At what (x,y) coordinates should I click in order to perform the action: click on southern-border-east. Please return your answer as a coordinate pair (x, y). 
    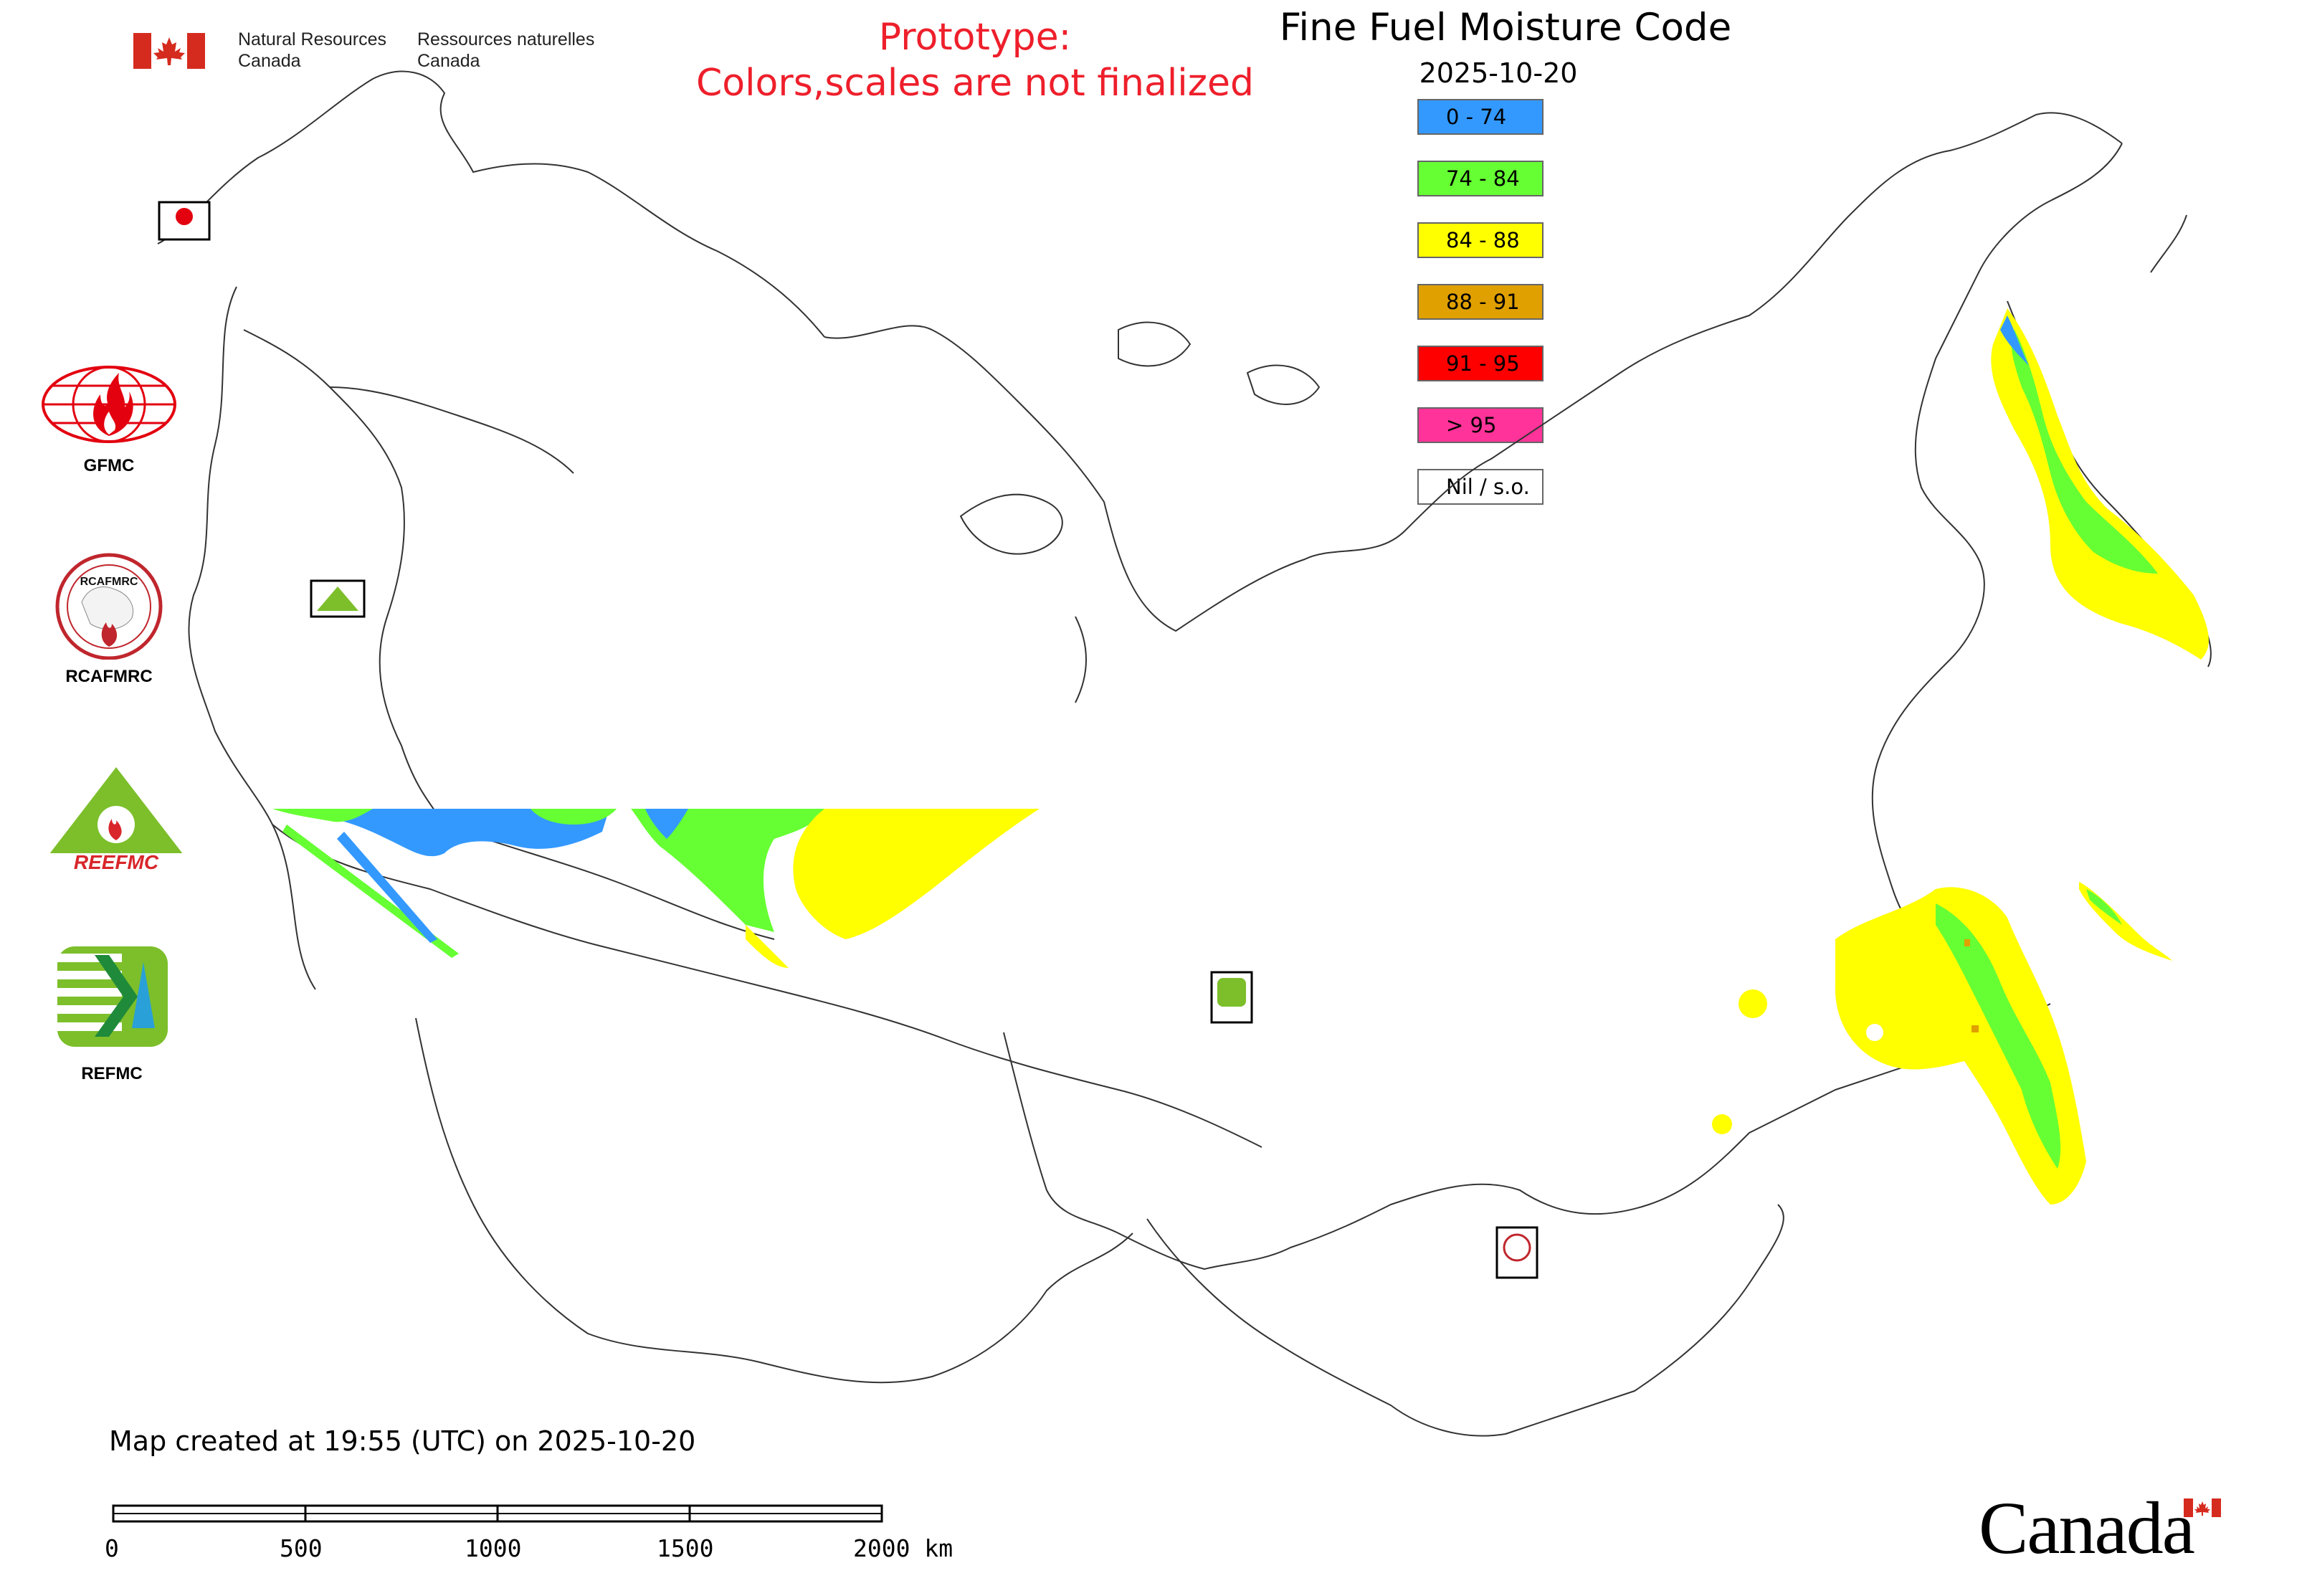
    Looking at the image, I should click on (1527, 1136).